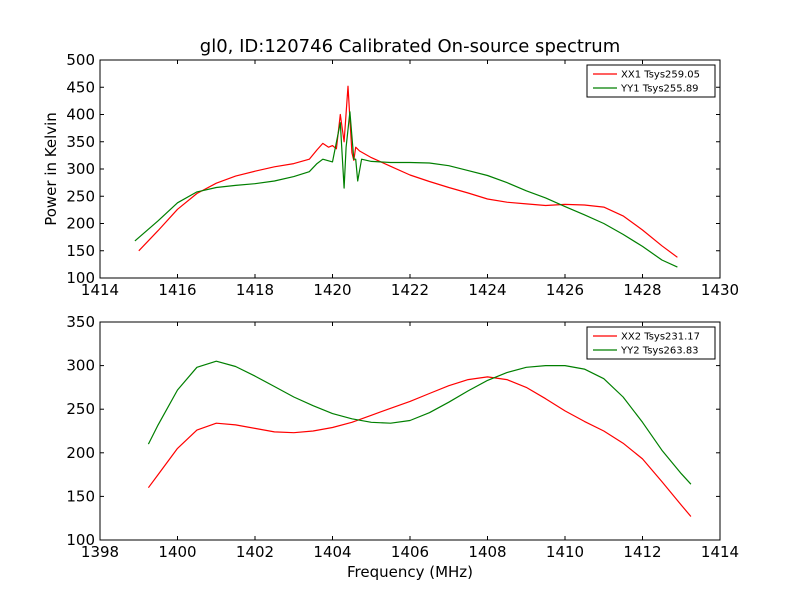  Describe the element at coordinates (332, 552) in the screenshot. I see `lower-x-tick-label-3: 1404` at that location.